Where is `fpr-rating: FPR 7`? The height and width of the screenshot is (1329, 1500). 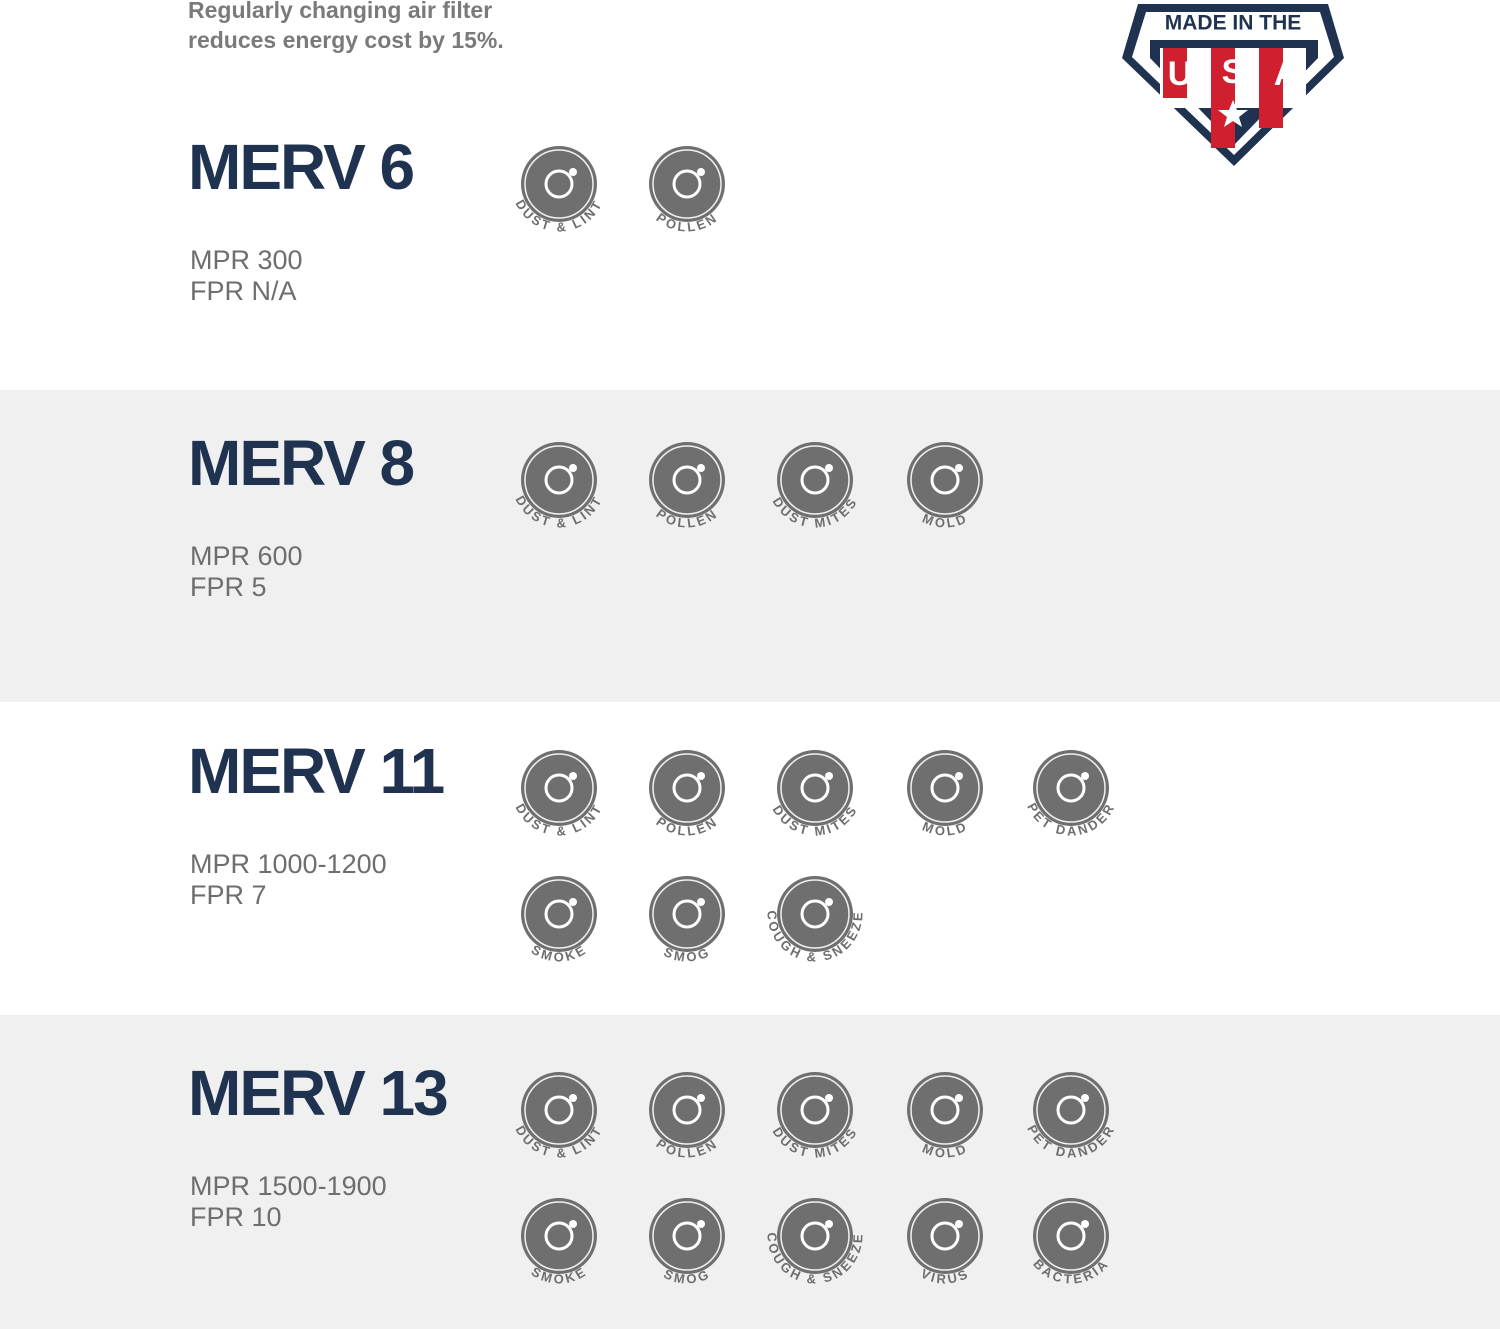
fpr-rating: FPR 7 is located at coordinates (228, 895).